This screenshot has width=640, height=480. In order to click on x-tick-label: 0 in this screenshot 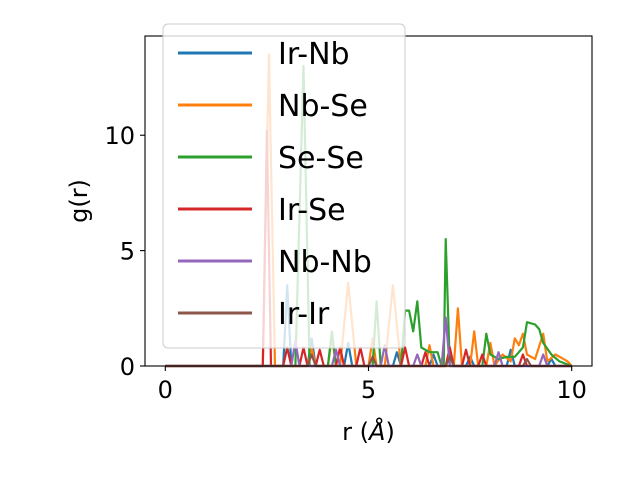, I will do `click(165, 390)`.